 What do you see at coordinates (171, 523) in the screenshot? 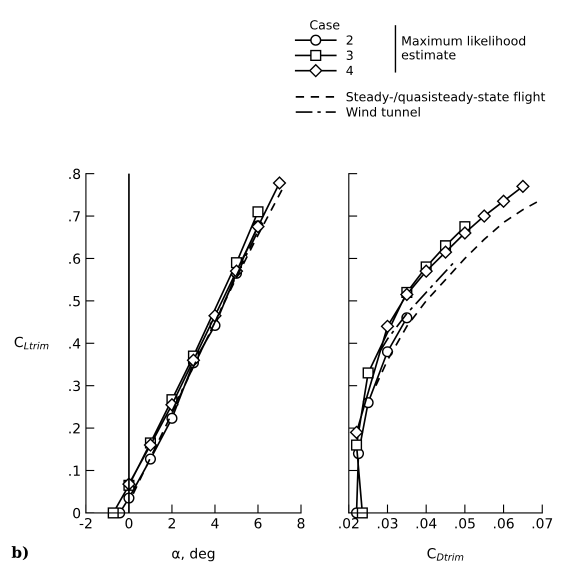
I see `x-tick-label: 2` at bounding box center [171, 523].